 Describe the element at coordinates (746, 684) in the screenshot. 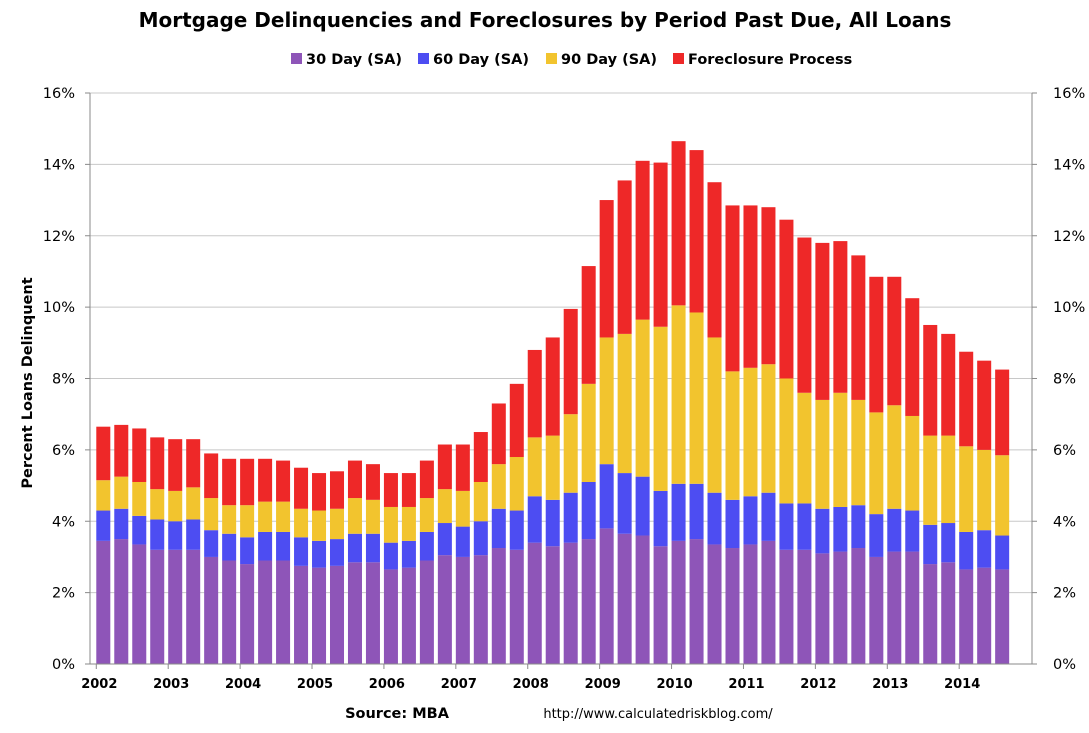

I see `x-tick-label: 2011` at that location.